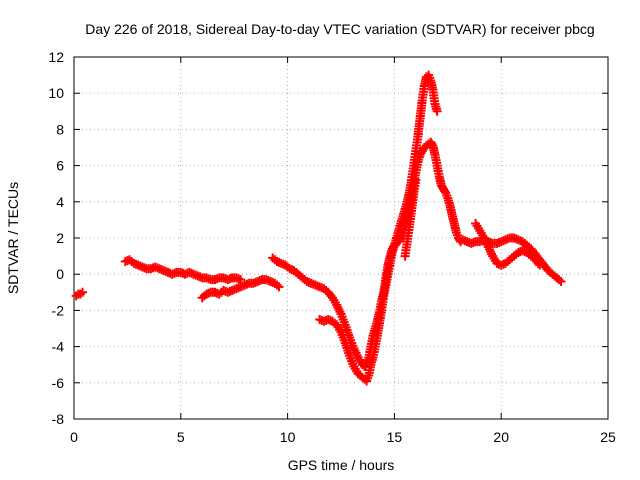 This screenshot has height=480, width=640. I want to click on x-tick-label: 25, so click(608, 437).